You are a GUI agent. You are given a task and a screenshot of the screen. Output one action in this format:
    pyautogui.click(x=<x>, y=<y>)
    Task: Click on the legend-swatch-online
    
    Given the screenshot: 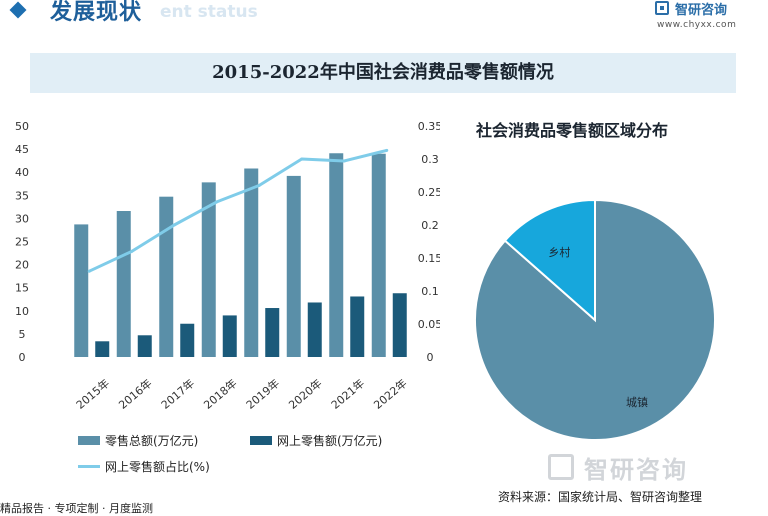 What is the action you would take?
    pyautogui.click(x=261, y=440)
    